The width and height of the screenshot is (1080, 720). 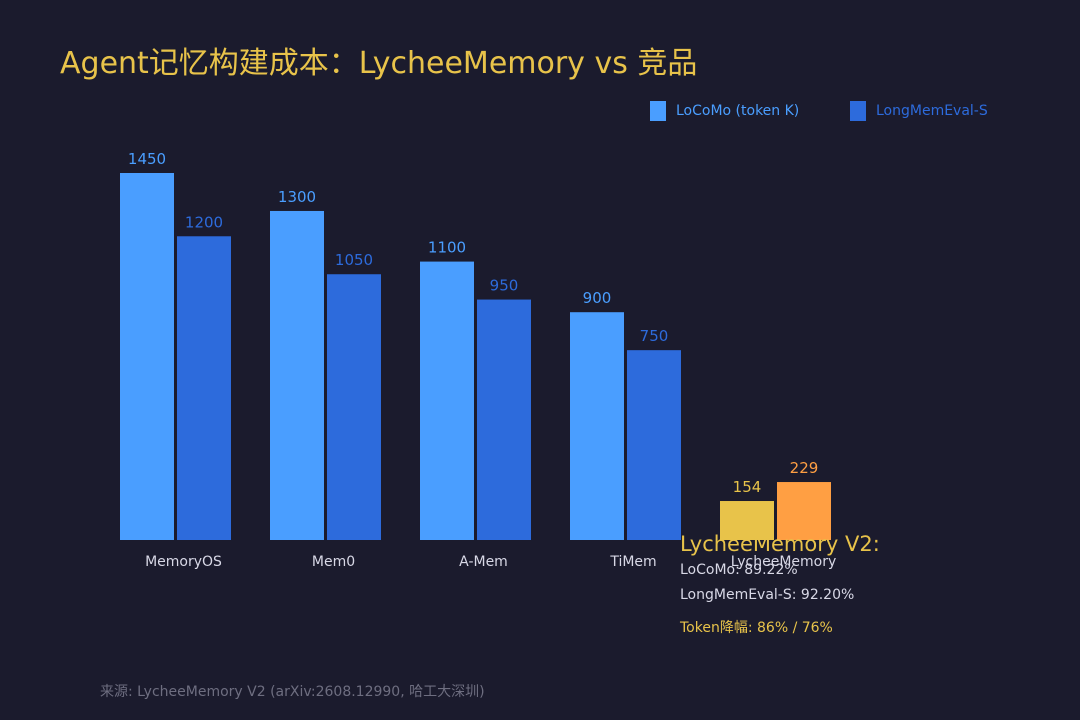 I want to click on annotation-locomo-score: LoCoMo: 89.22%, so click(x=739, y=570).